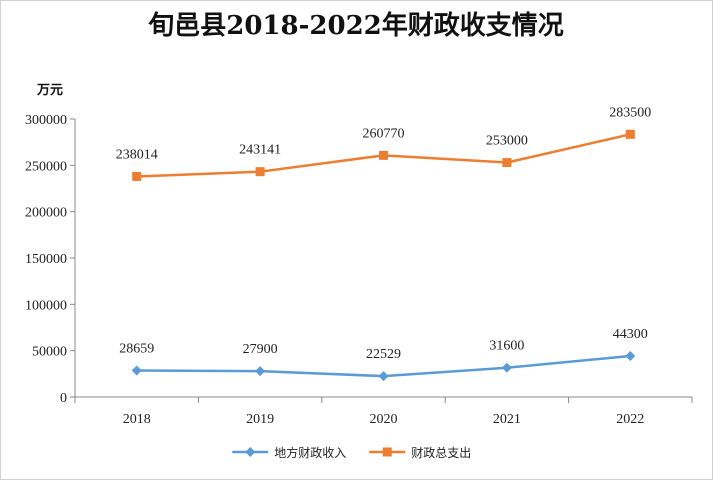 This screenshot has width=713, height=480. Describe the element at coordinates (351, 452) in the screenshot. I see `legend: 地方财政收入 财政总支出` at that location.